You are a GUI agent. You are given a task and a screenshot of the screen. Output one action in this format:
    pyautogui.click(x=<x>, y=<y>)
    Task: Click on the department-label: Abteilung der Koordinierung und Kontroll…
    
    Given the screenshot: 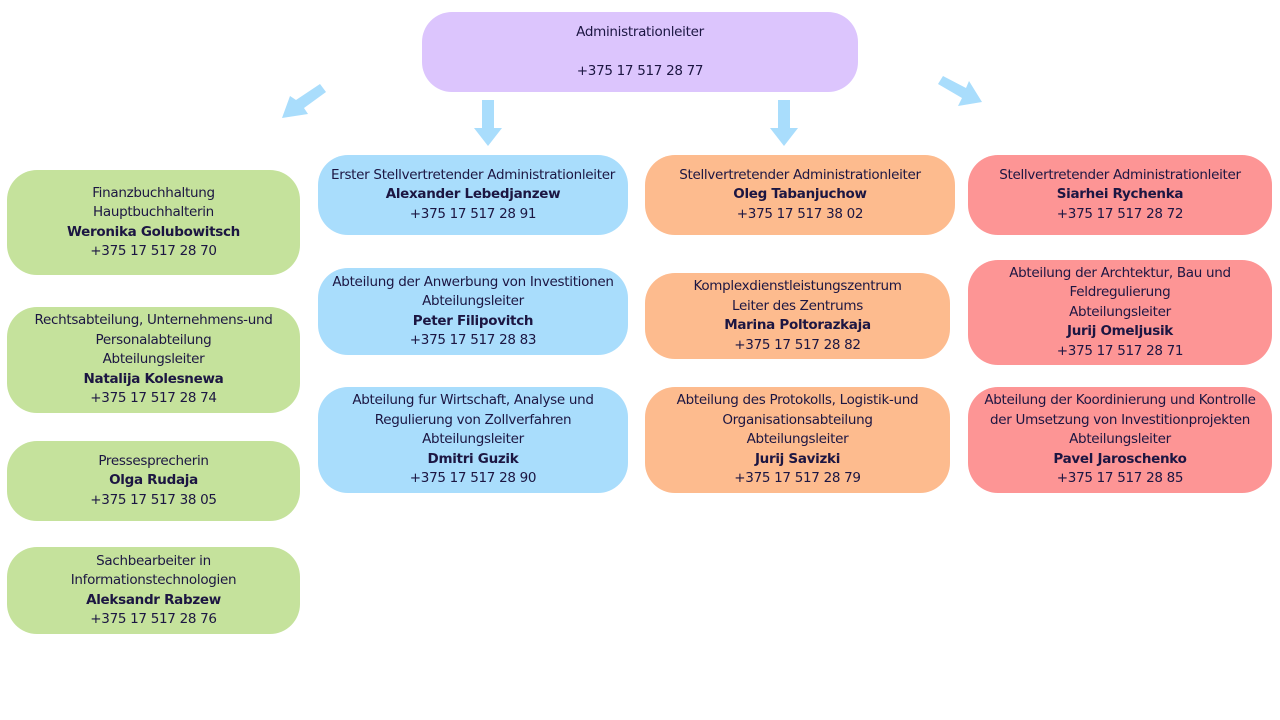 What is the action you would take?
    pyautogui.click(x=1120, y=400)
    